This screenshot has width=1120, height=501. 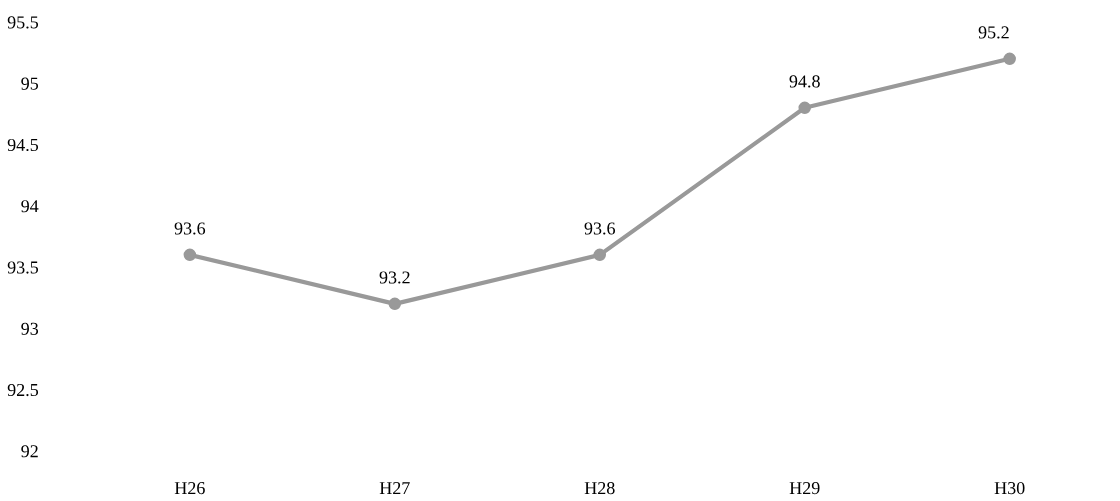 I want to click on data-label: 94.8, so click(x=804, y=81).